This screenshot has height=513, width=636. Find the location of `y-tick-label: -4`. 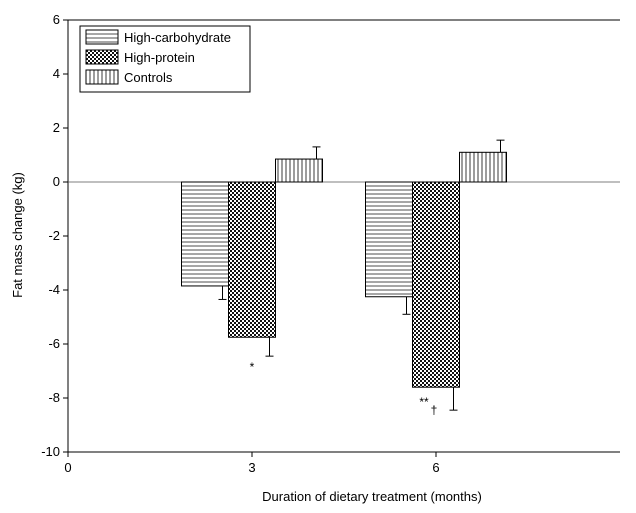

y-tick-label: -4 is located at coordinates (54, 289).